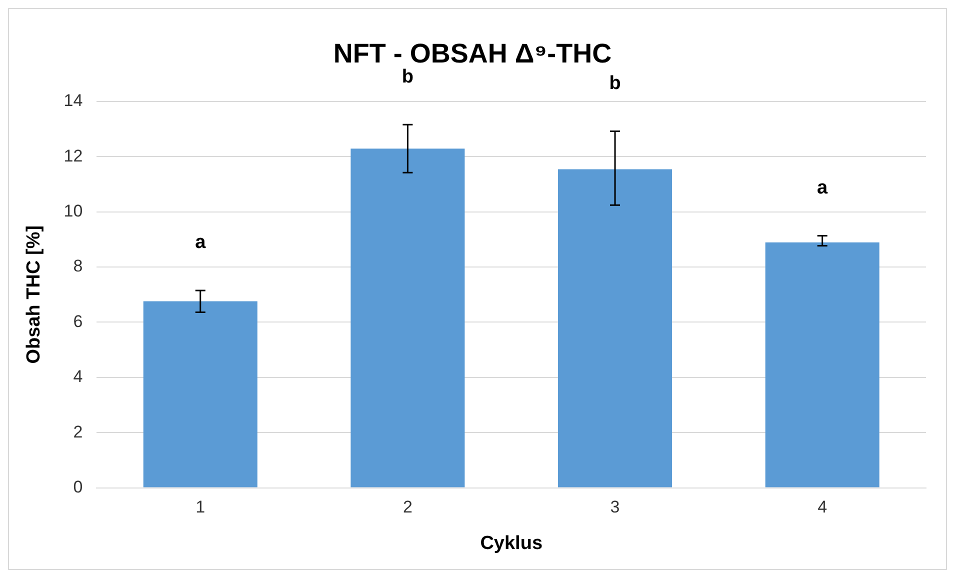 This screenshot has height=578, width=955. What do you see at coordinates (472, 53) in the screenshot?
I see `chart-title: NFT - OBSAH Δ⁹-THC` at bounding box center [472, 53].